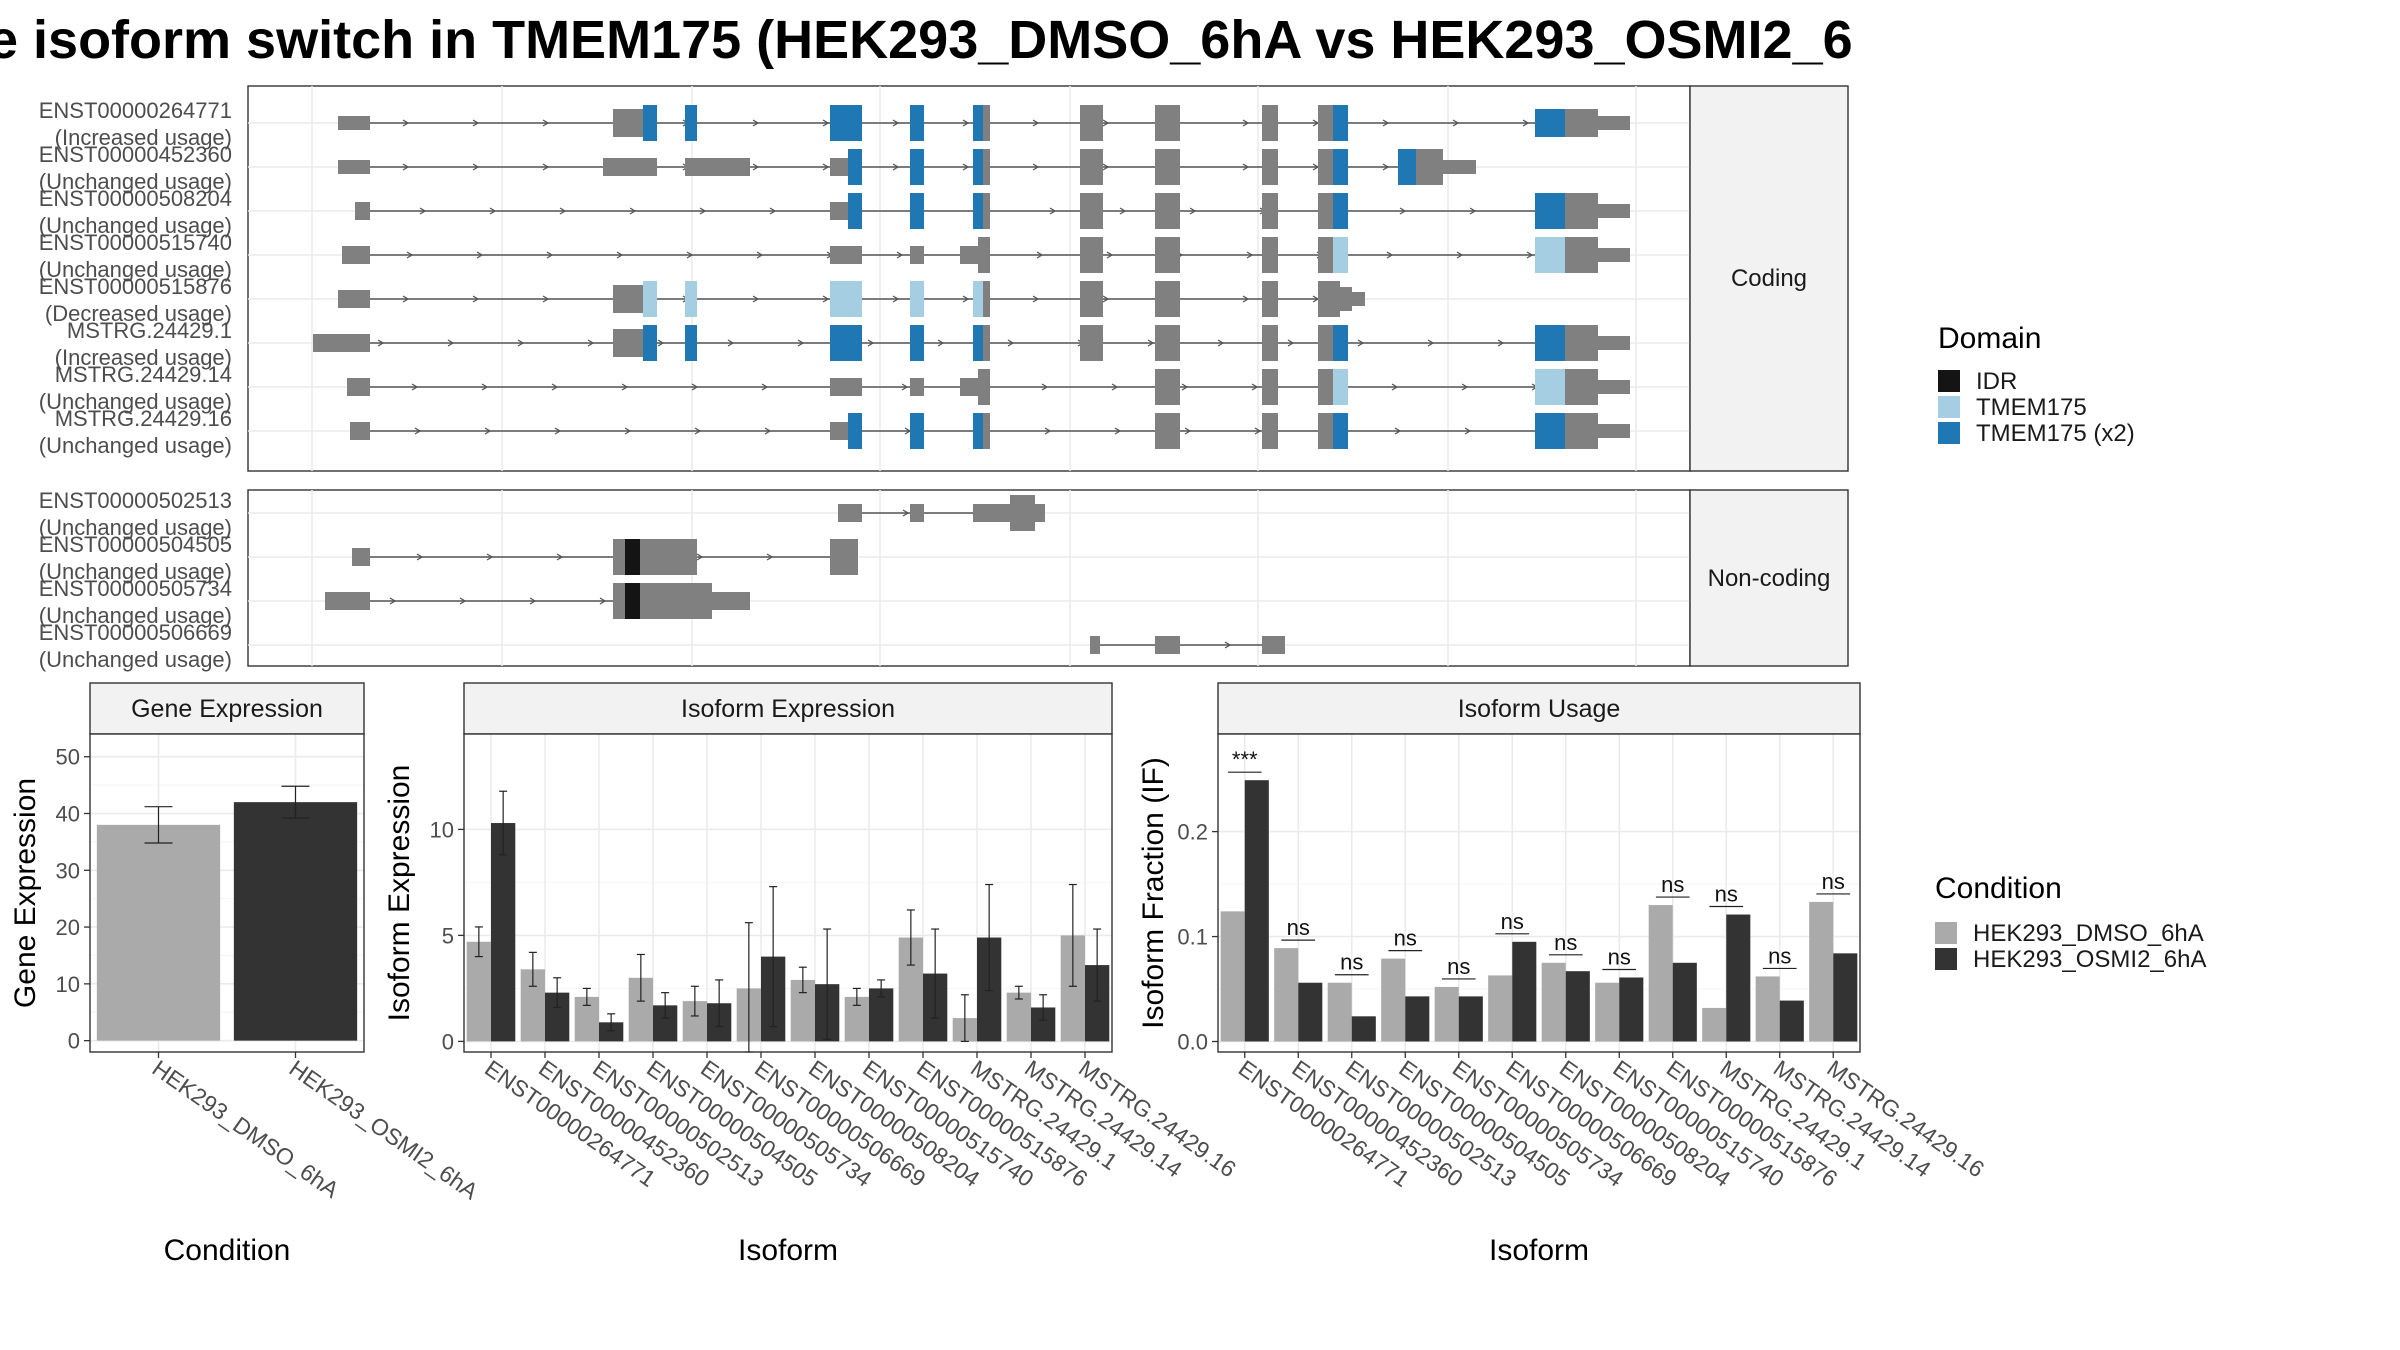  Describe the element at coordinates (2089, 959) in the screenshot. I see `condition-legend-label: HEK293_OSMI2_6hA` at that location.